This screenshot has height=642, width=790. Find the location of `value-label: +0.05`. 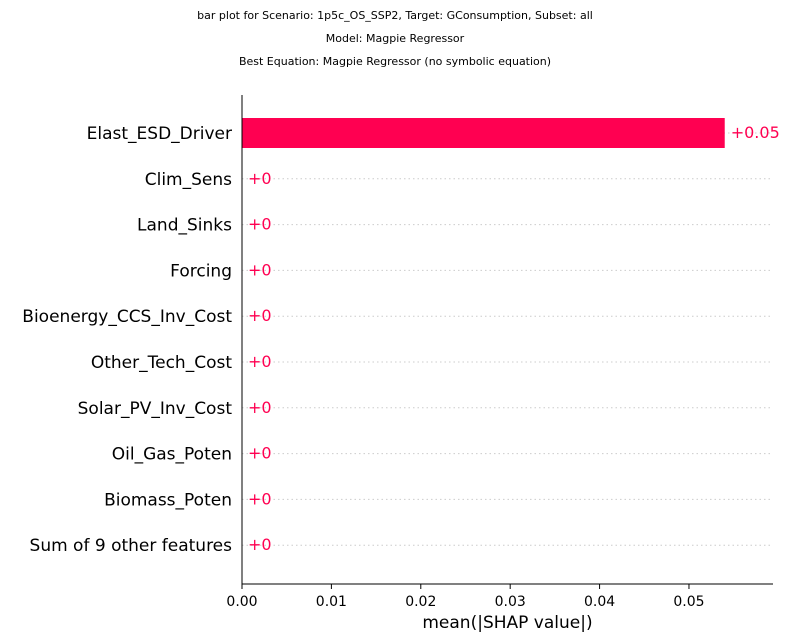

value-label: +0.05 is located at coordinates (755, 132).